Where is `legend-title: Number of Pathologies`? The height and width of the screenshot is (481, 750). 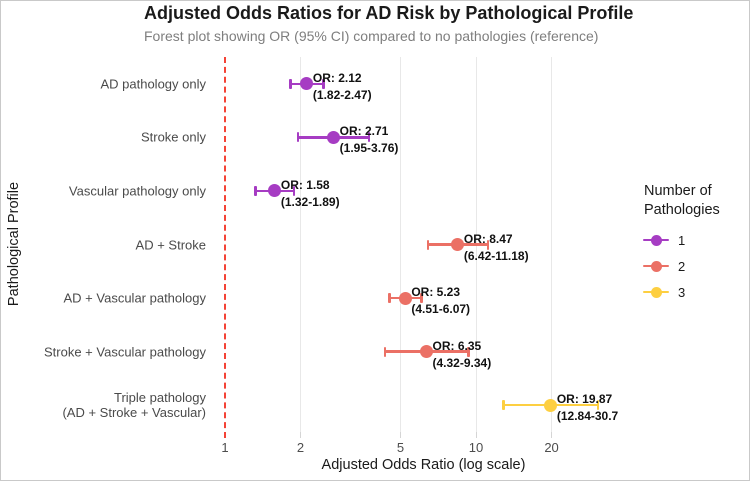 legend-title: Number of Pathologies is located at coordinates (682, 200).